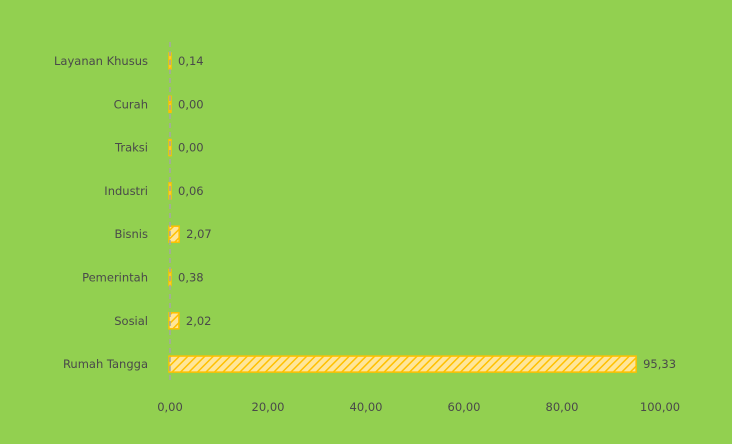  I want to click on category-label: Traksi, so click(131, 148).